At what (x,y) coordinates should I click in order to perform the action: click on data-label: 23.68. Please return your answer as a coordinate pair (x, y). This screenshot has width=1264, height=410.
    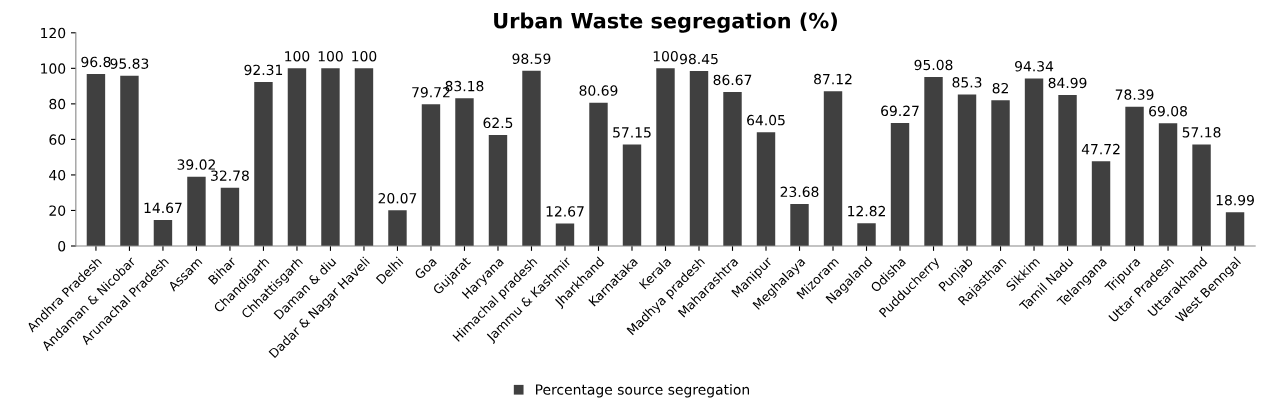
    Looking at the image, I should click on (799, 192).